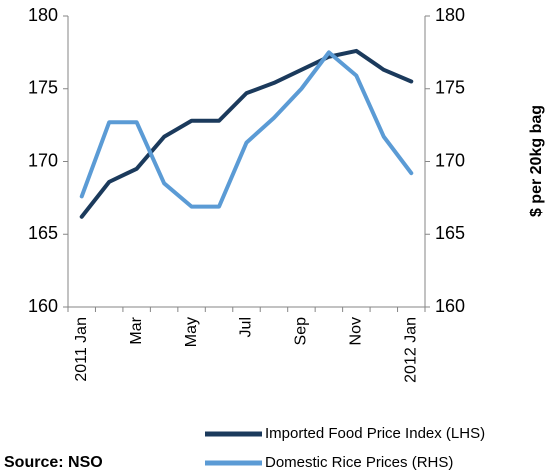 The image size is (547, 475). What do you see at coordinates (43, 160) in the screenshot?
I see `y-tick-label: 170` at bounding box center [43, 160].